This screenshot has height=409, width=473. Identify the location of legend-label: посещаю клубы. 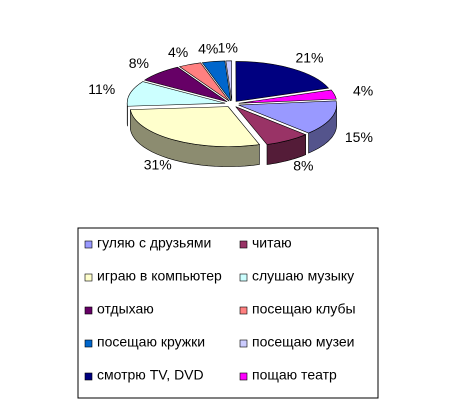
(304, 309).